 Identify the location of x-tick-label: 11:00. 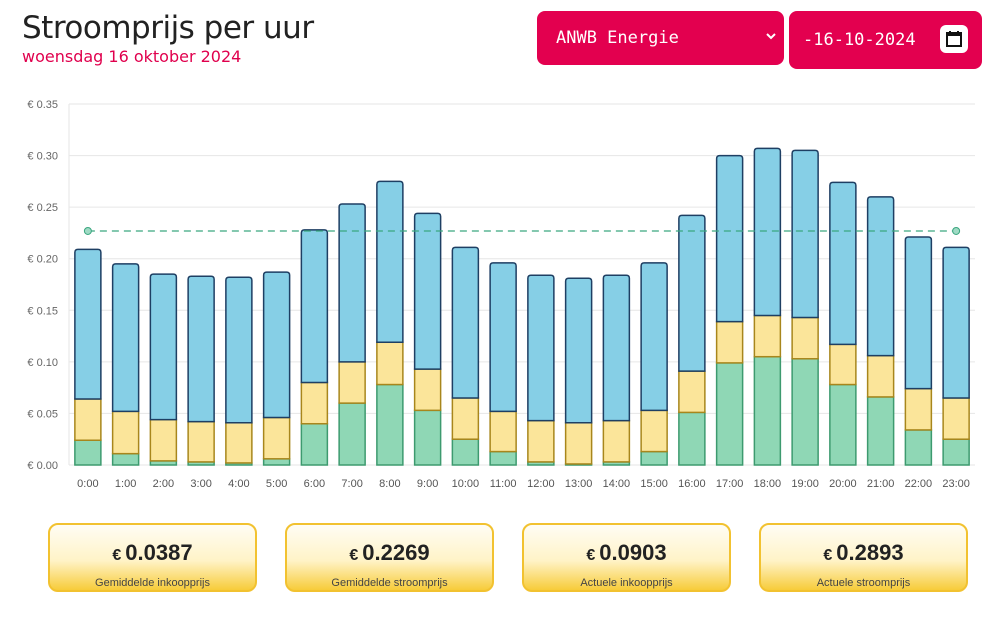
(503, 484).